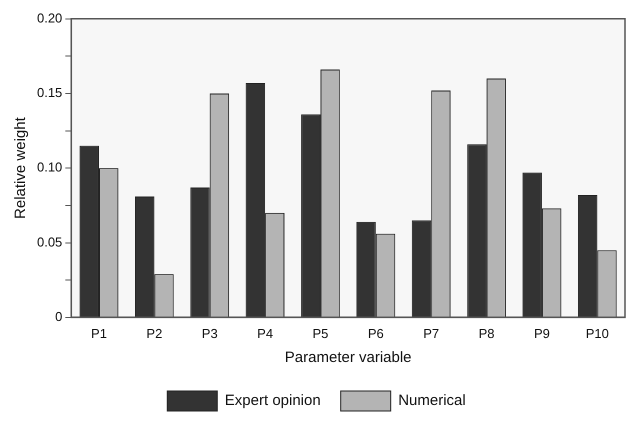 This screenshot has height=429, width=643. Describe the element at coordinates (49, 167) in the screenshot. I see `y-tick-label: 0.10` at that location.